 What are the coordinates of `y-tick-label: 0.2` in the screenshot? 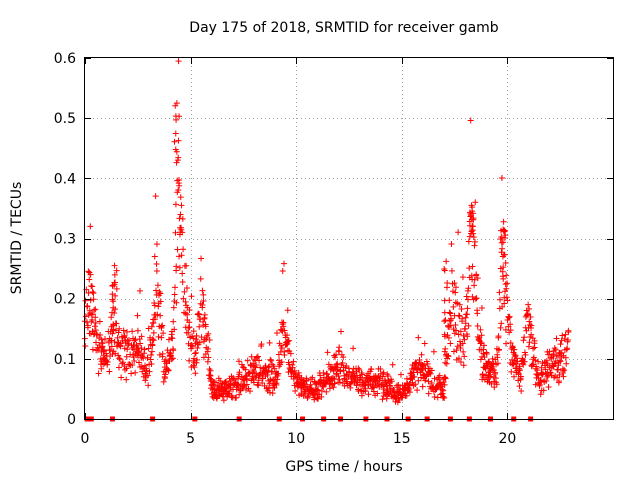 It's located at (65, 300).